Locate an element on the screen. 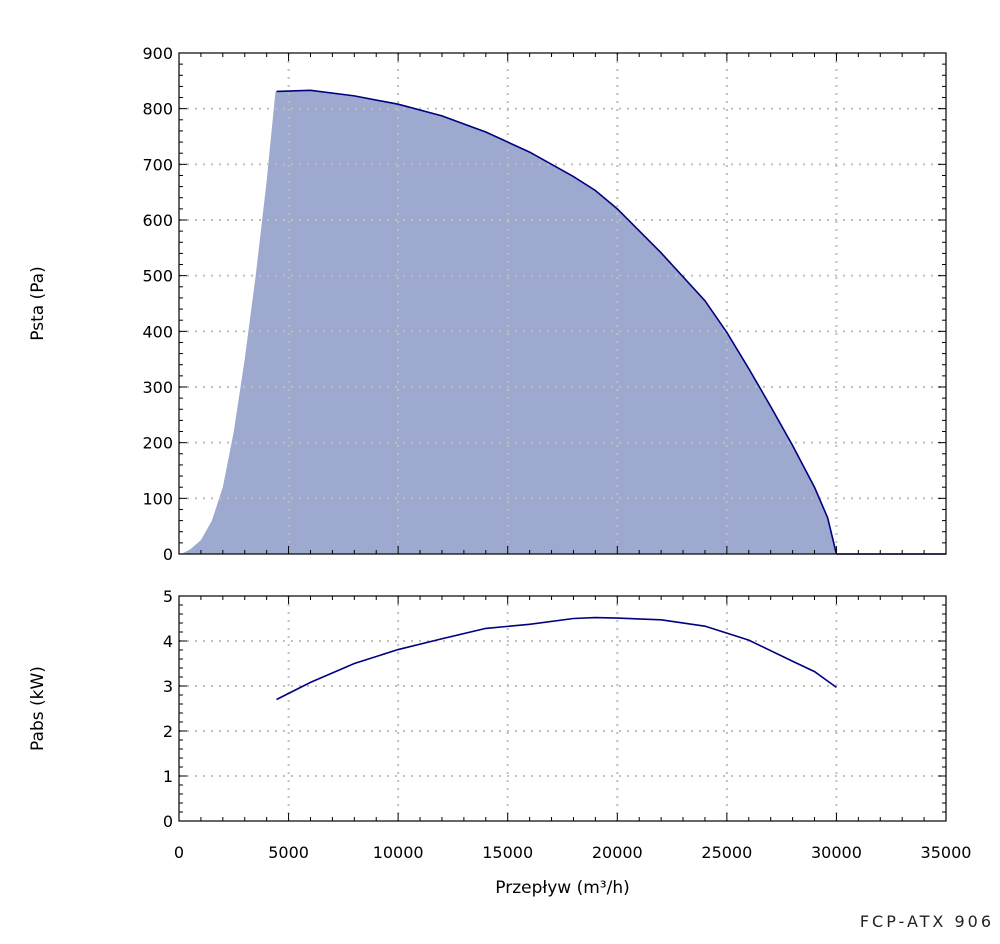 This screenshot has width=1000, height=944. power-y-tick-label: 2 is located at coordinates (168, 731).